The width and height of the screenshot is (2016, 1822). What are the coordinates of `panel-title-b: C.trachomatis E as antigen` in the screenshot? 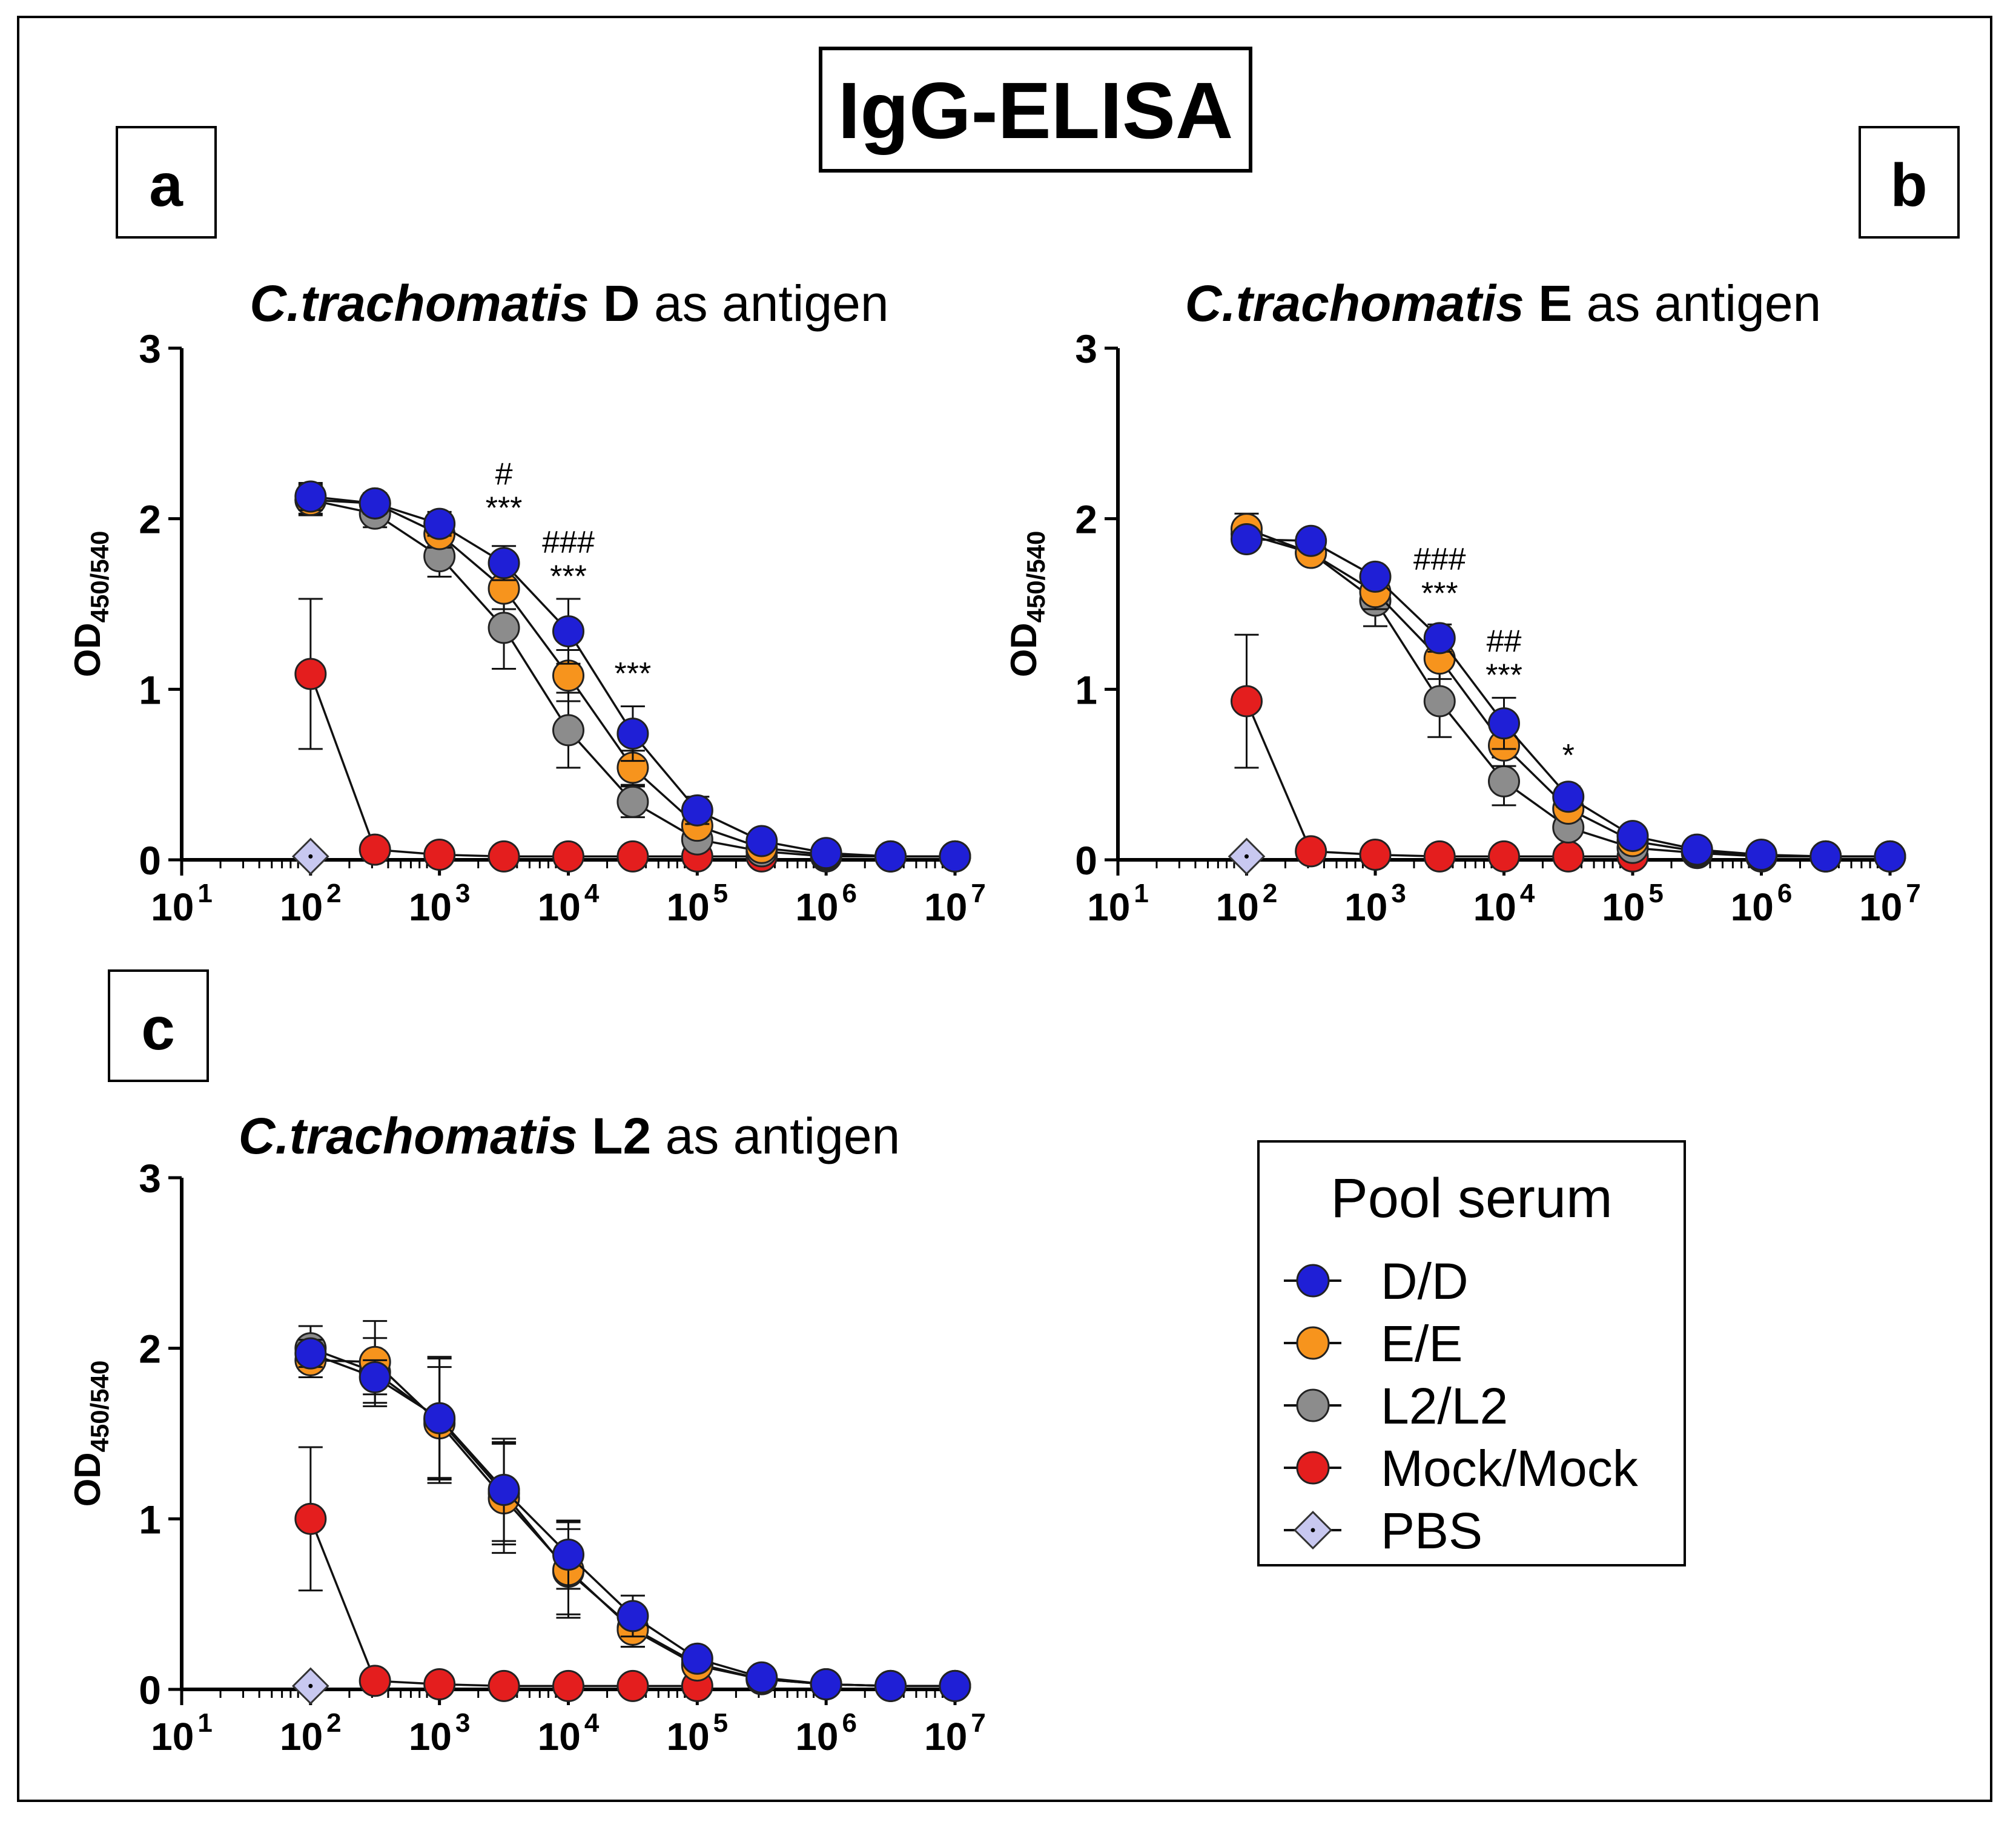 It's located at (1503, 303).